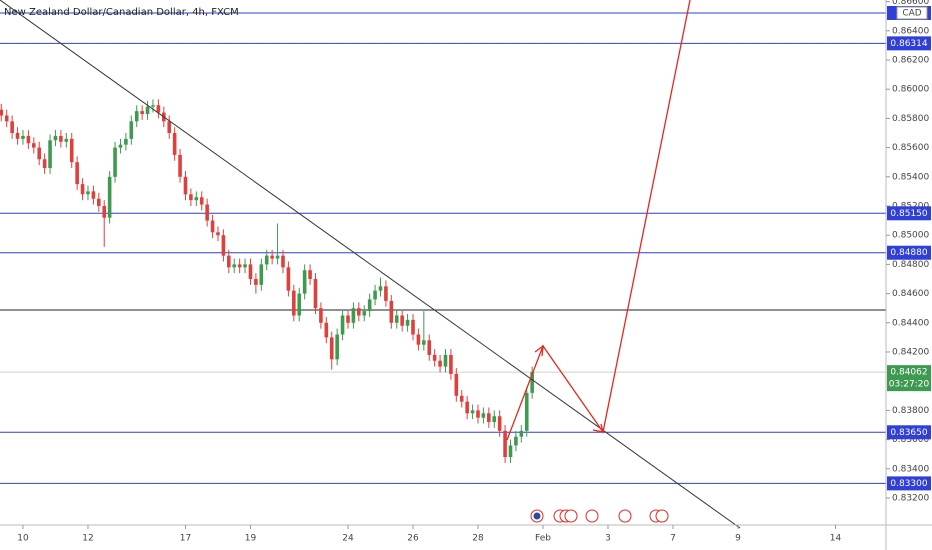  I want to click on y-tick-label: 0.86000, so click(910, 90).